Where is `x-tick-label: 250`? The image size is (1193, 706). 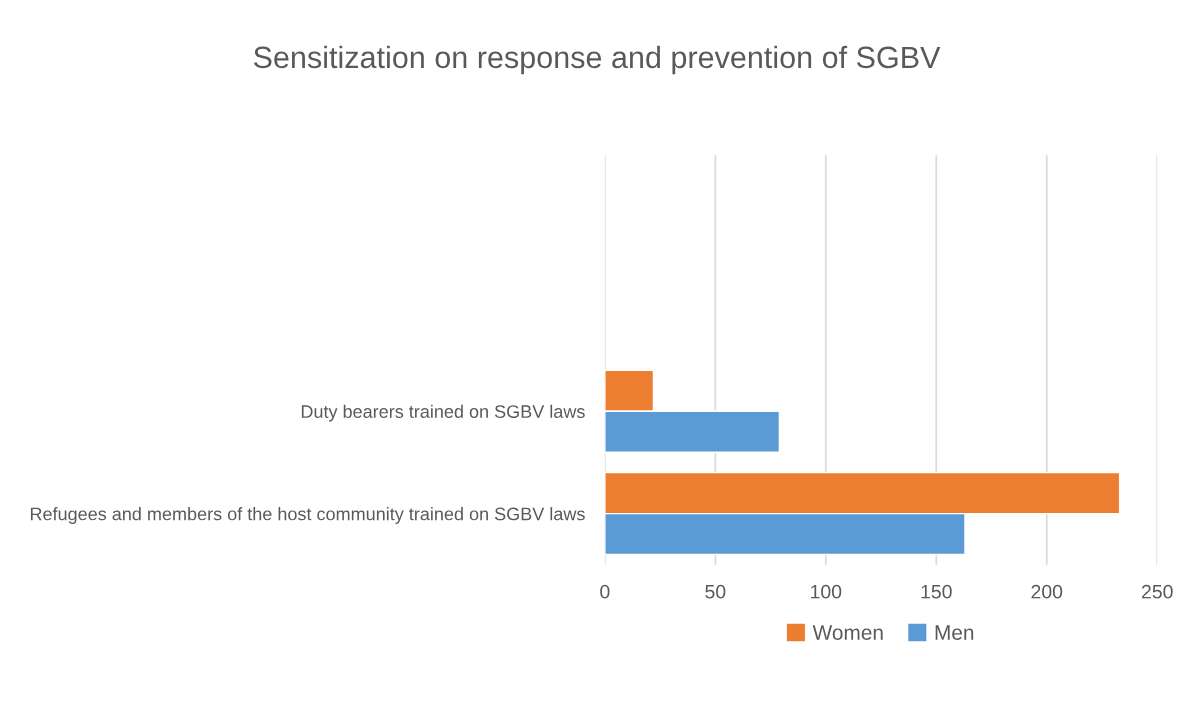
x-tick-label: 250 is located at coordinates (1157, 591).